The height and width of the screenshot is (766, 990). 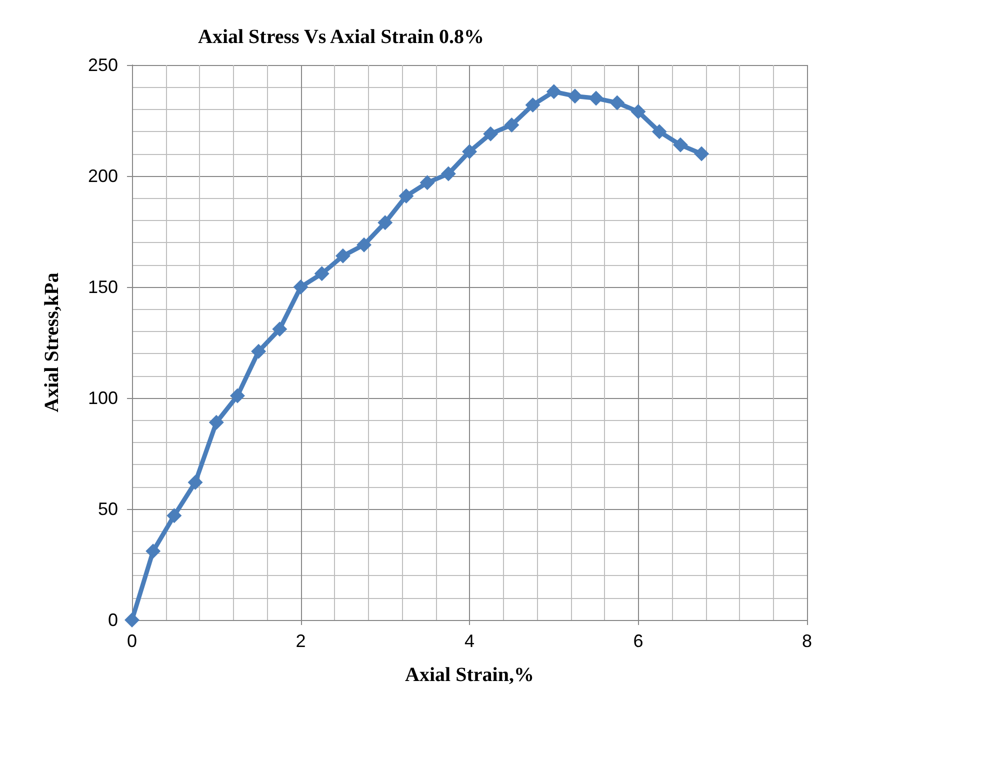 What do you see at coordinates (103, 398) in the screenshot?
I see `y-tick-label: 100` at bounding box center [103, 398].